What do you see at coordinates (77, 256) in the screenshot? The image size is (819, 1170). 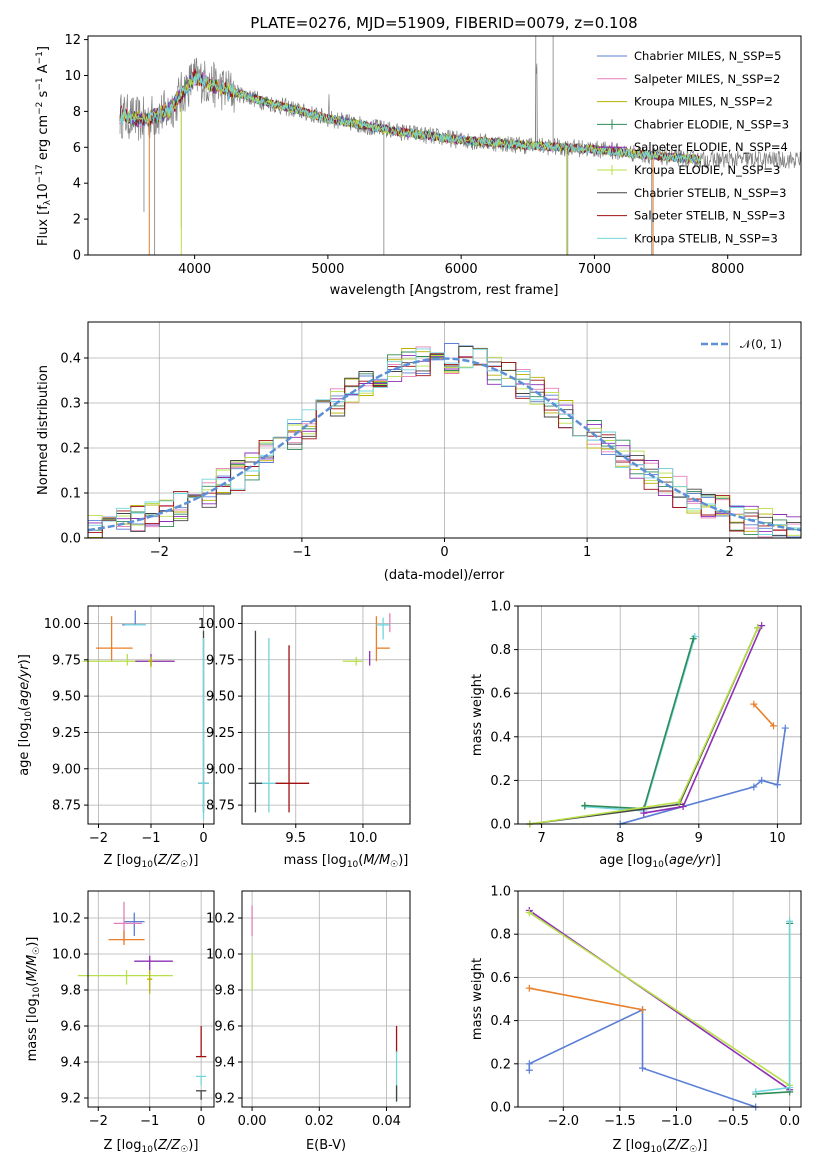 I see `y-tick-label: 0` at bounding box center [77, 256].